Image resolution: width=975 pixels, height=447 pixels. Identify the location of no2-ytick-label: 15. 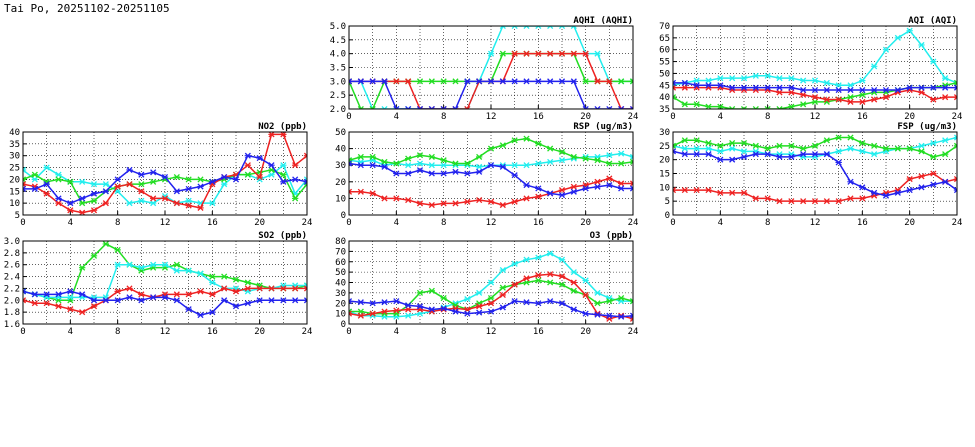
(14, 192).